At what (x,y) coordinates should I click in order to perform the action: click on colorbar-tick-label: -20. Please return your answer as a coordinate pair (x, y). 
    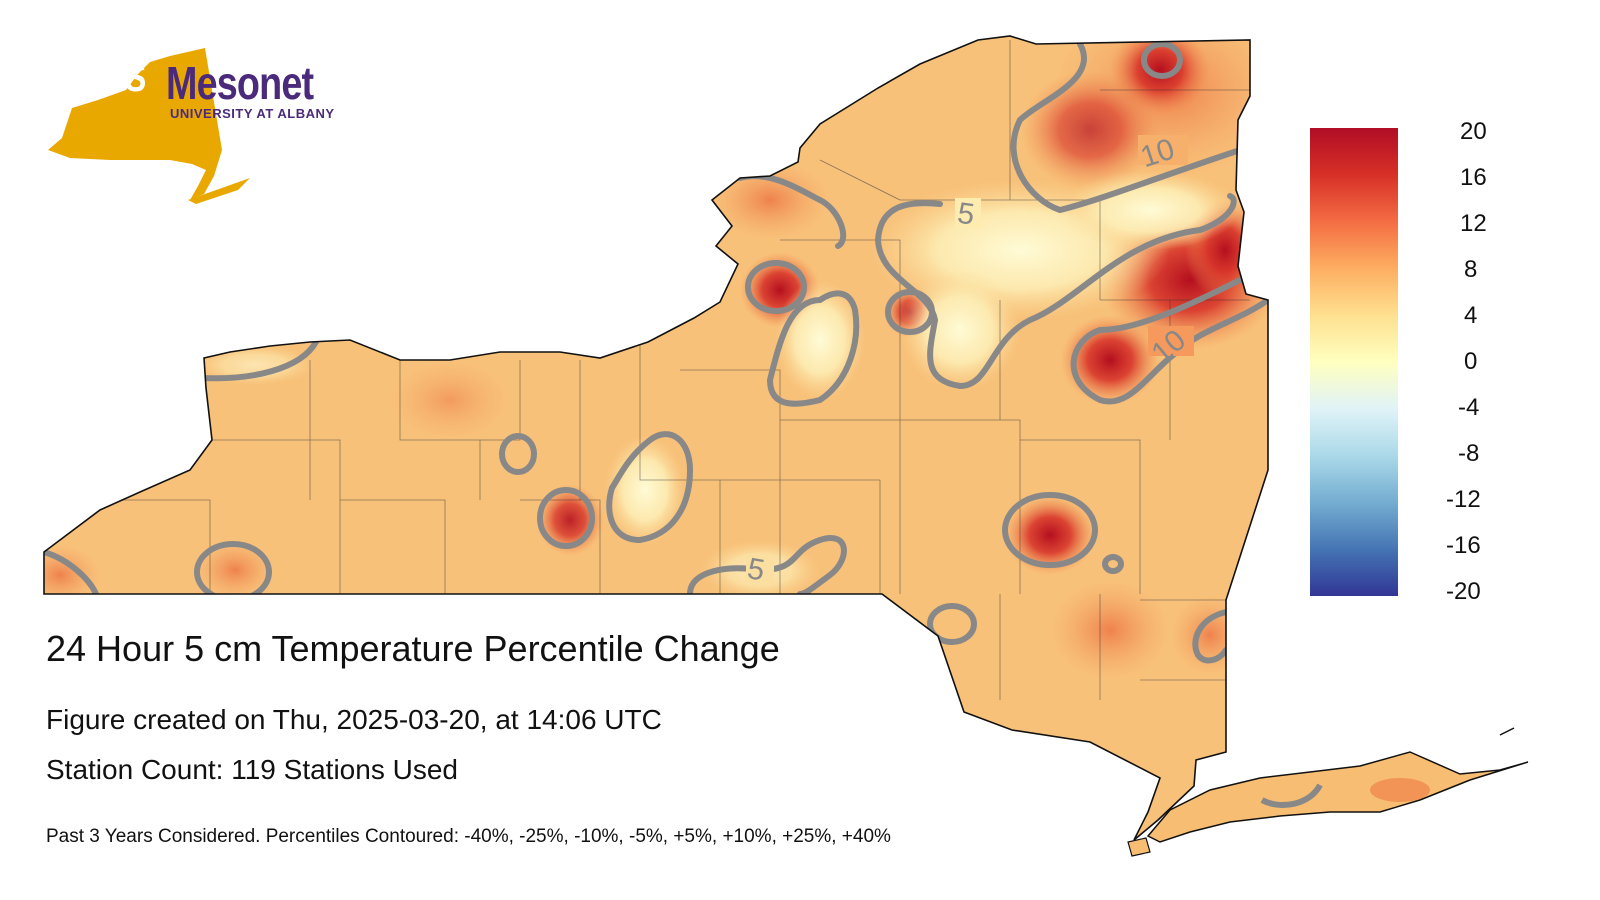
    Looking at the image, I should click on (1463, 591).